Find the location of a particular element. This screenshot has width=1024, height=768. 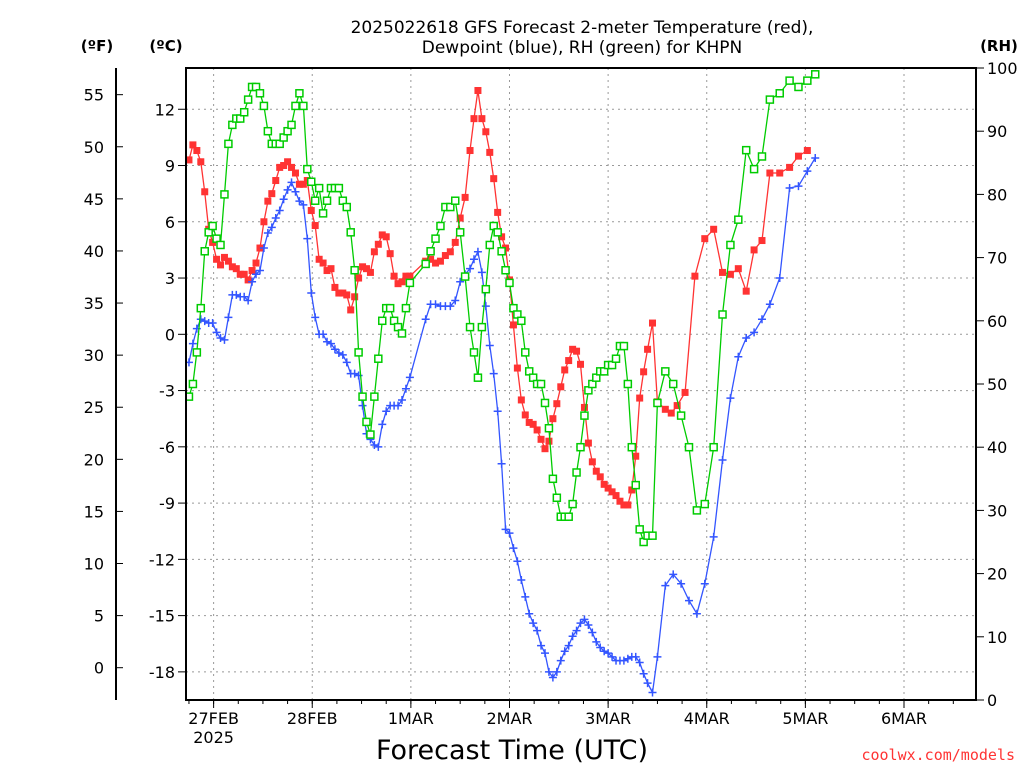

f-tick-label: 55 is located at coordinates (94, 95).